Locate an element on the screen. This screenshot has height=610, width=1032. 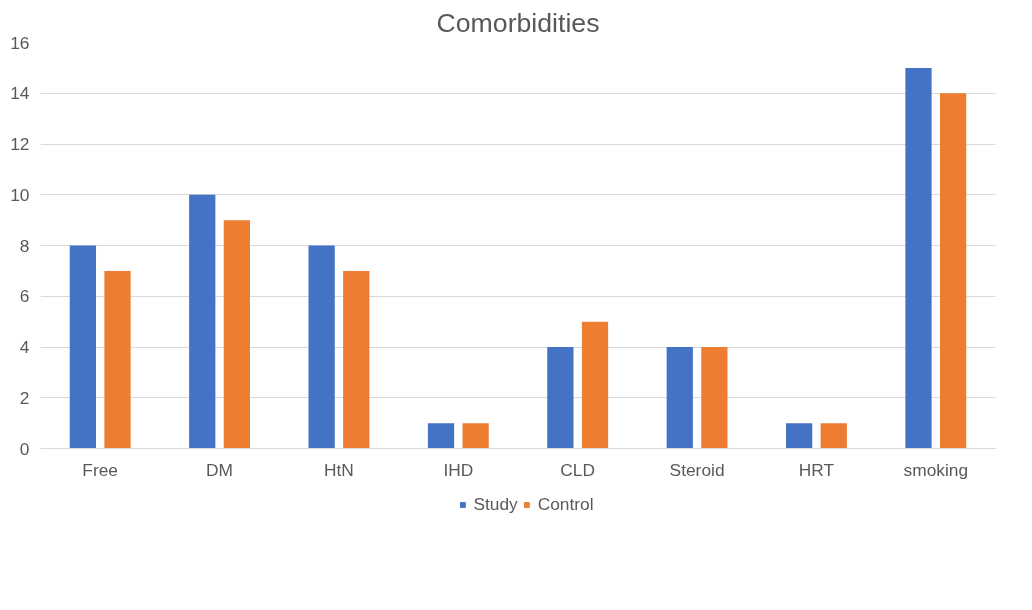
x-tick-label: HRT is located at coordinates (816, 469).